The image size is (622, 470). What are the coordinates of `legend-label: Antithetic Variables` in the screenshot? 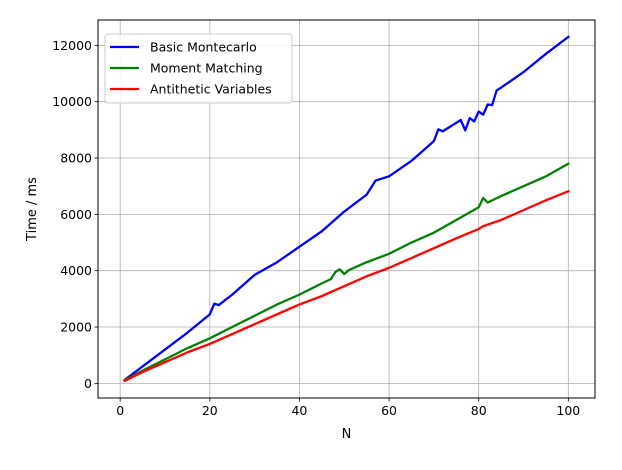 It's located at (211, 89).